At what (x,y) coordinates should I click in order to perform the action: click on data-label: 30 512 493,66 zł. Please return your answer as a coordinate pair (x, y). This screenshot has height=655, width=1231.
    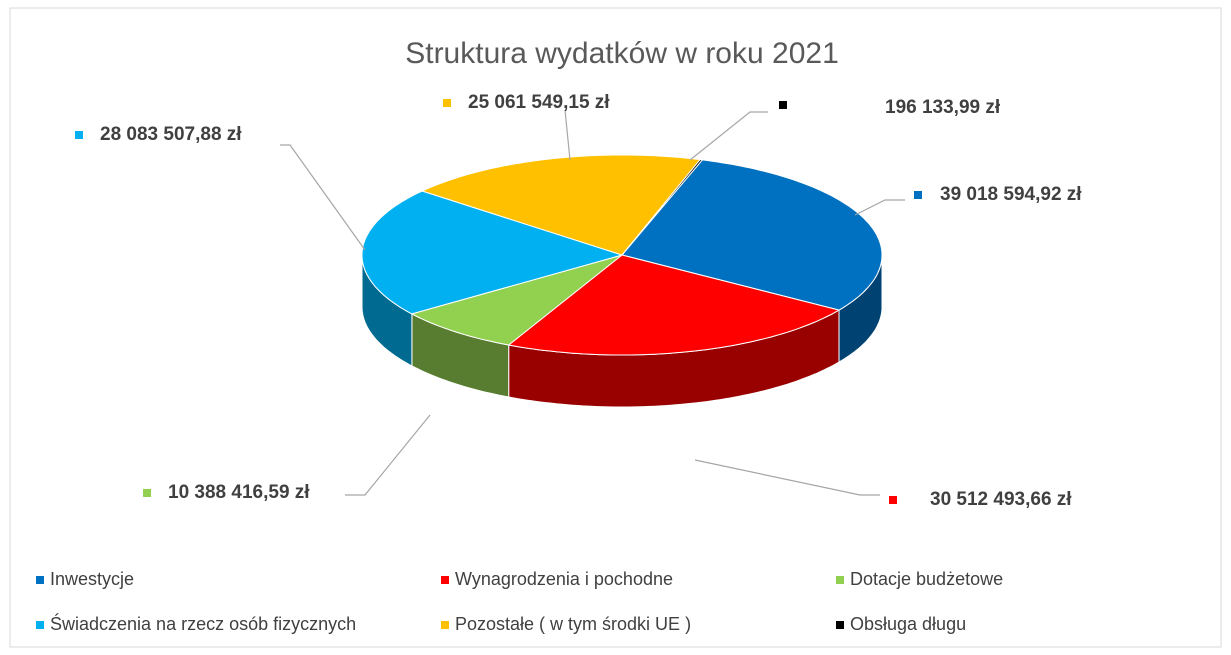
    Looking at the image, I should click on (1001, 499).